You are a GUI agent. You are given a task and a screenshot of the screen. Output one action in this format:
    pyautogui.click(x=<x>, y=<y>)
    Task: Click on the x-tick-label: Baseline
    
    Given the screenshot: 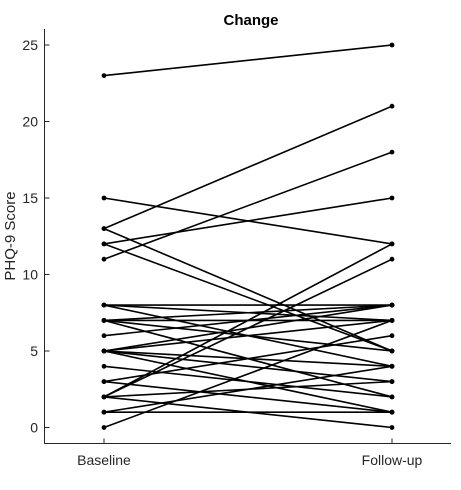 What is the action you would take?
    pyautogui.click(x=104, y=460)
    